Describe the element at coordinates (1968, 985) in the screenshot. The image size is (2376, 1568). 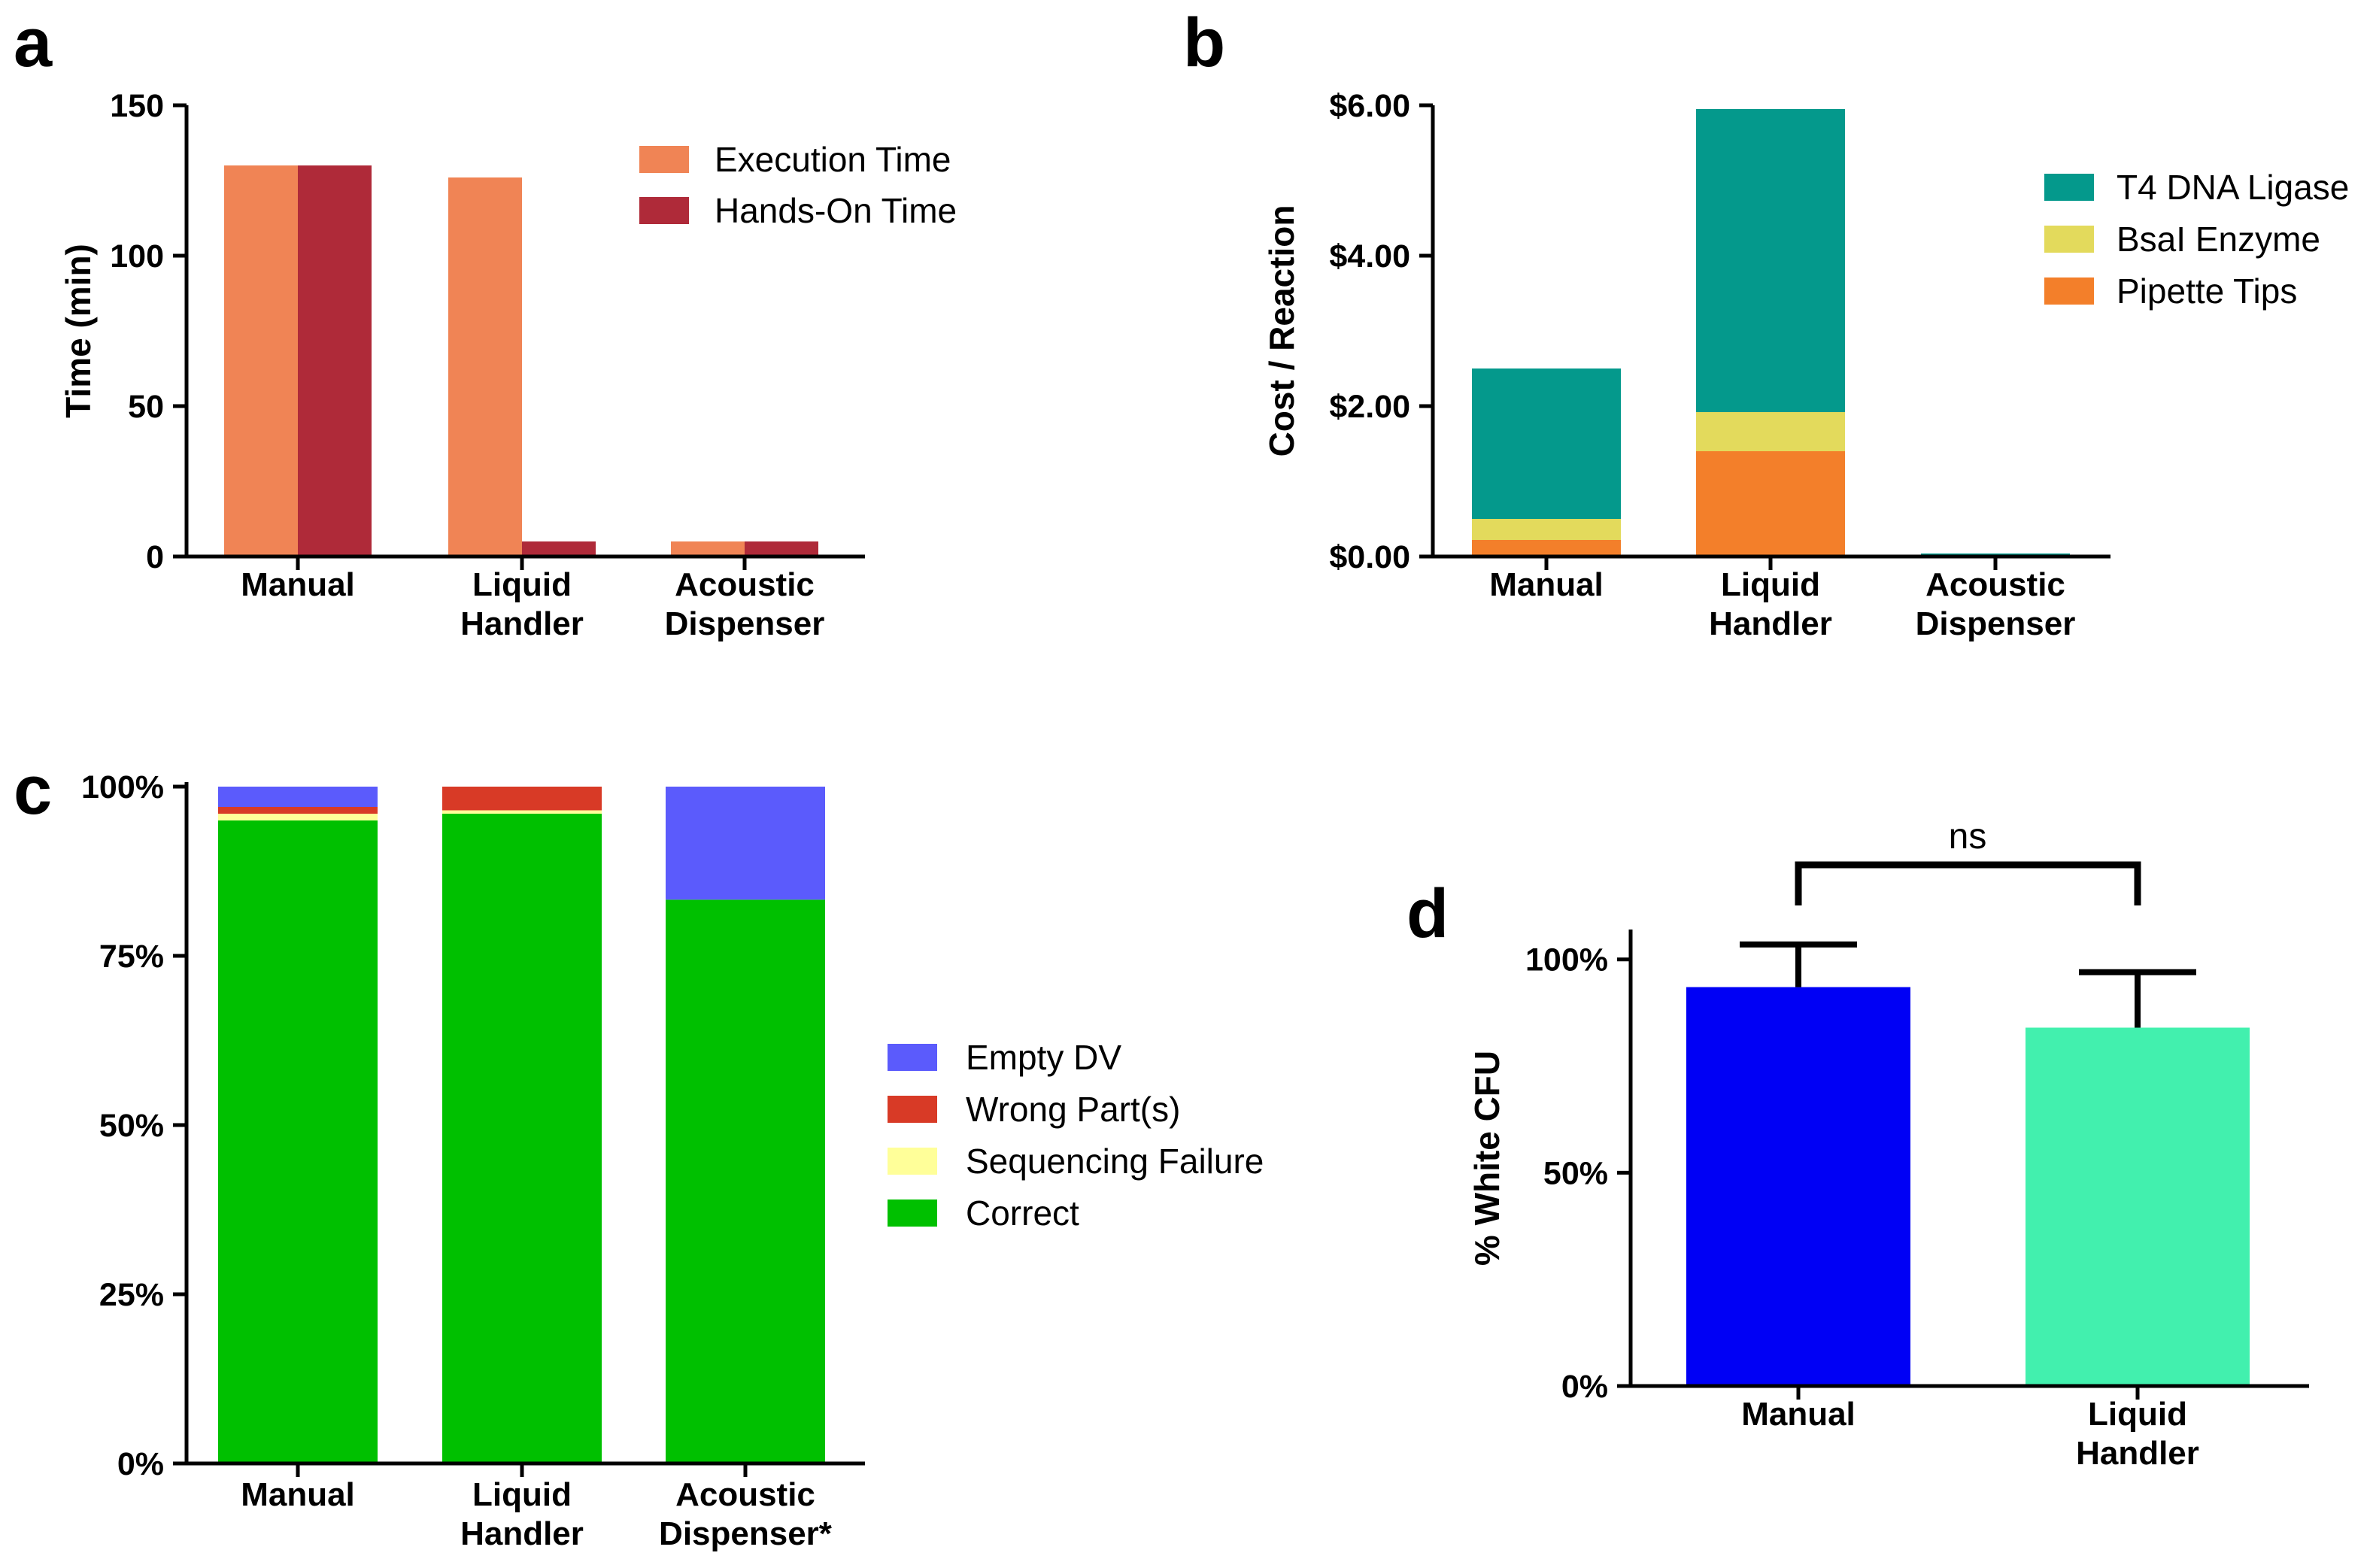
I see `panel-d-error-bars` at that location.